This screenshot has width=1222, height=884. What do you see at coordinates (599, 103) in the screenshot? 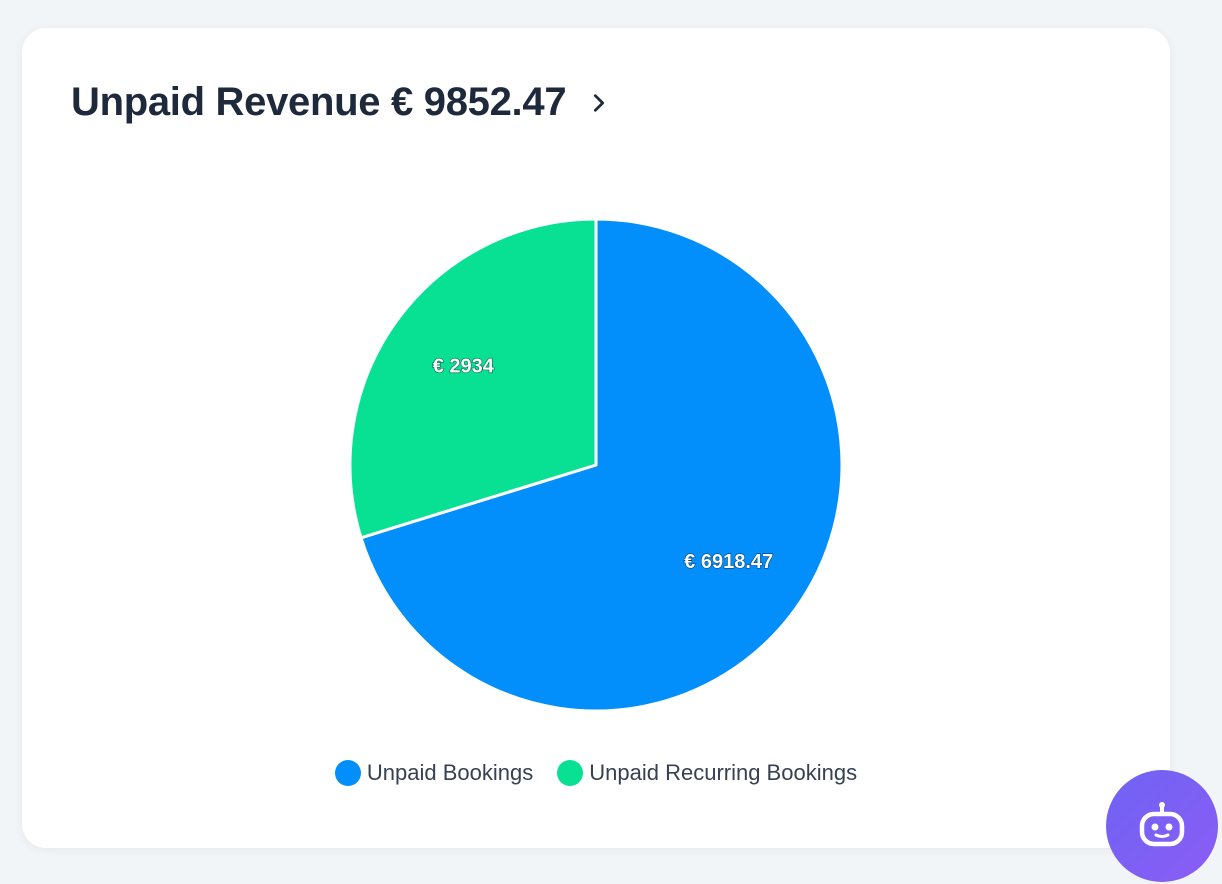
I see `chevron-right-icon` at bounding box center [599, 103].